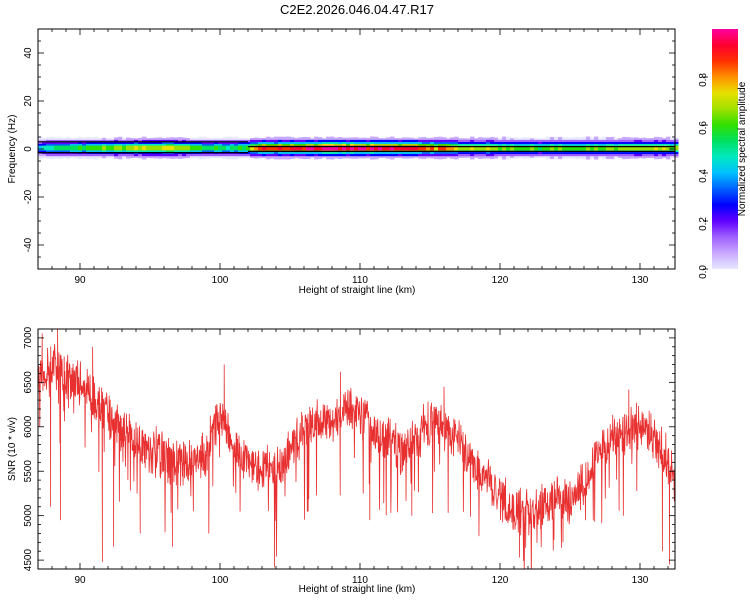  Describe the element at coordinates (725, 149) in the screenshot. I see `colorbar-gradient` at that location.